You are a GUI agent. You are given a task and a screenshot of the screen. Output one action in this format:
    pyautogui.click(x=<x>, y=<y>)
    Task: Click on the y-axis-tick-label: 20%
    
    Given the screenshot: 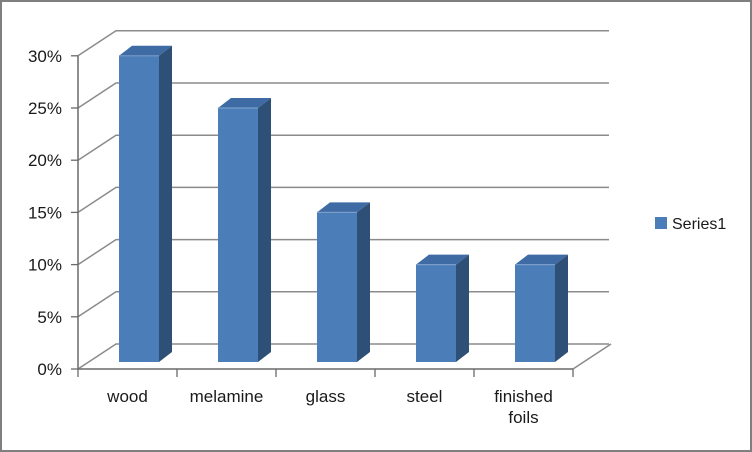 What is the action you would take?
    pyautogui.click(x=45, y=160)
    